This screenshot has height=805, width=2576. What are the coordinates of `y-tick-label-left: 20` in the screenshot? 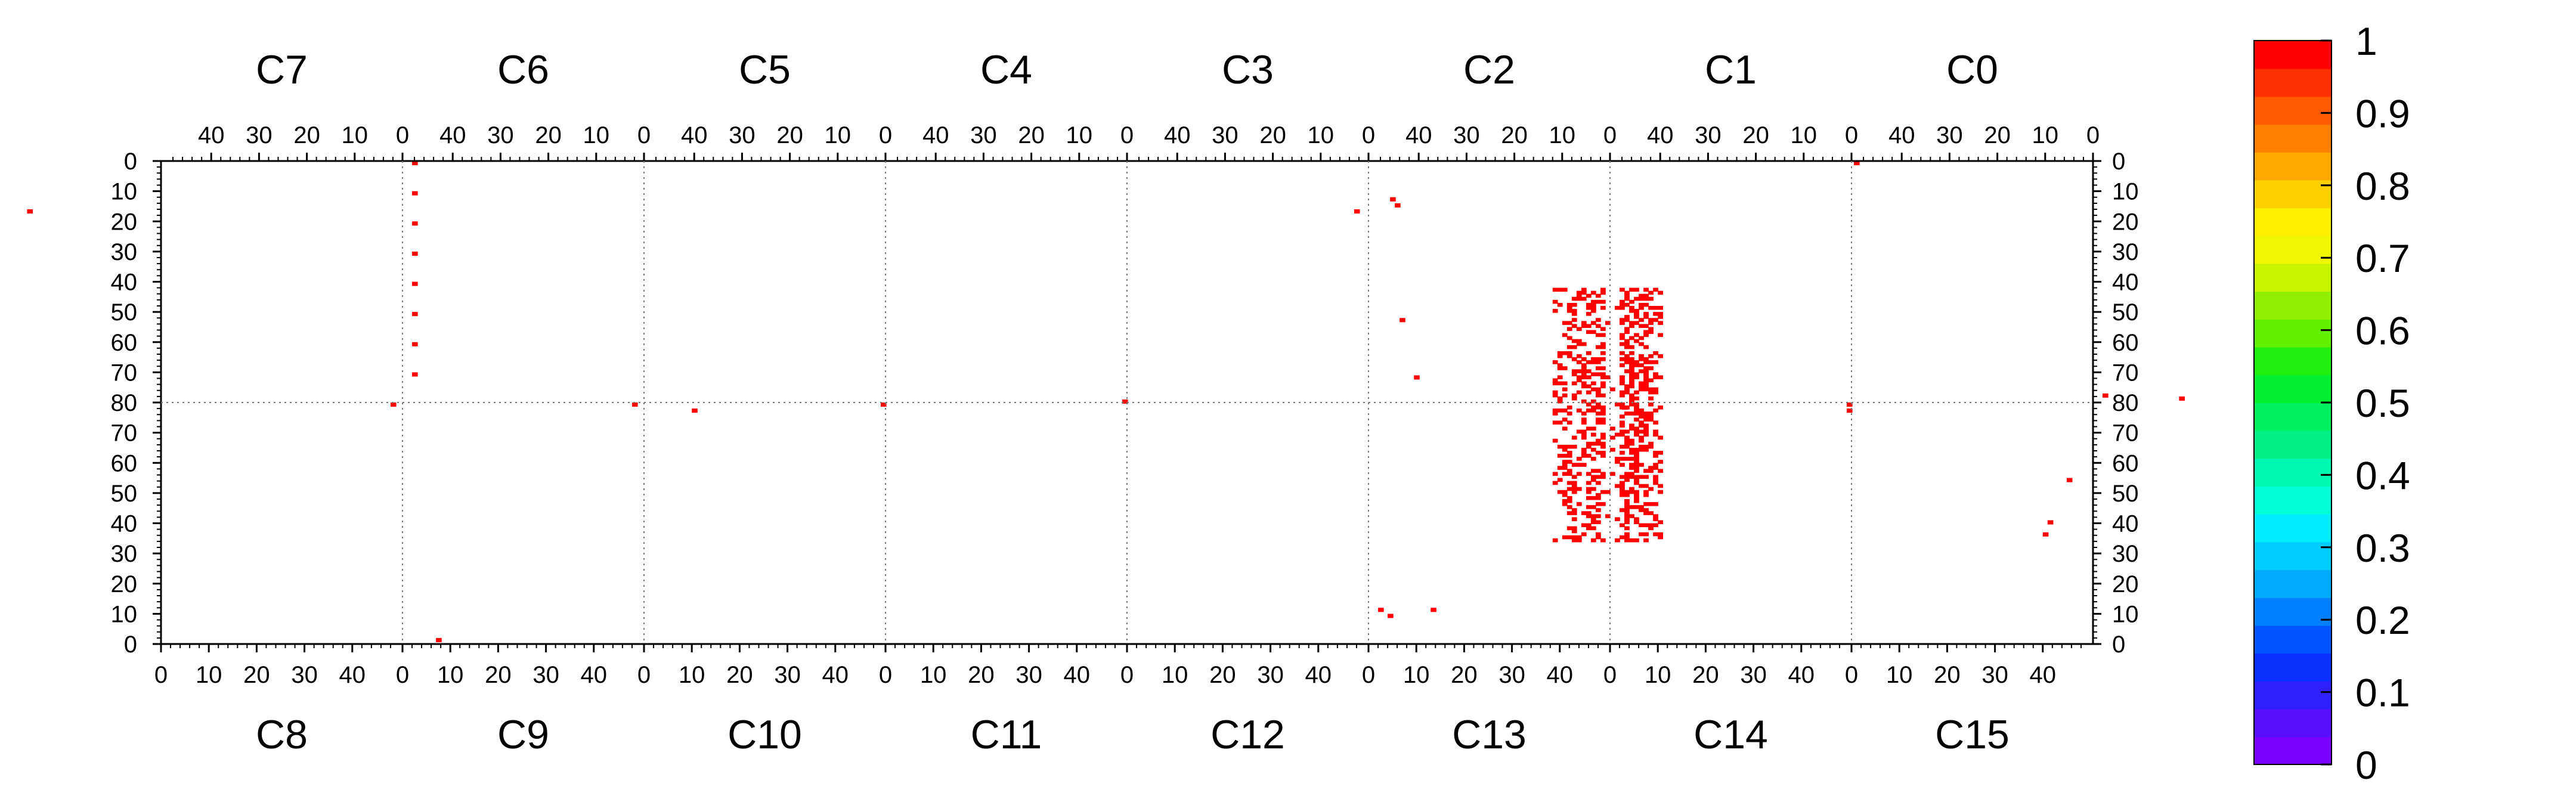 It's located at (124, 222).